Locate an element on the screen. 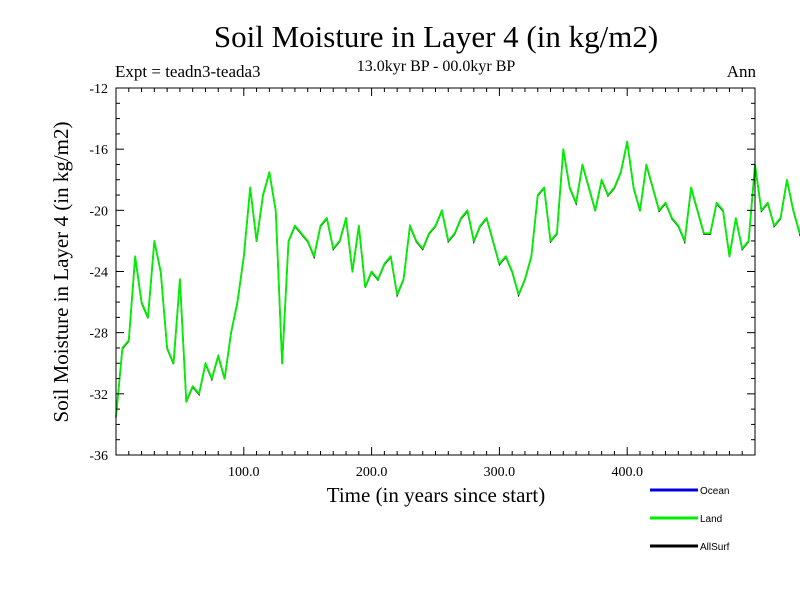 This screenshot has width=800, height=600. y-tick-label: -36 is located at coordinates (98, 456).